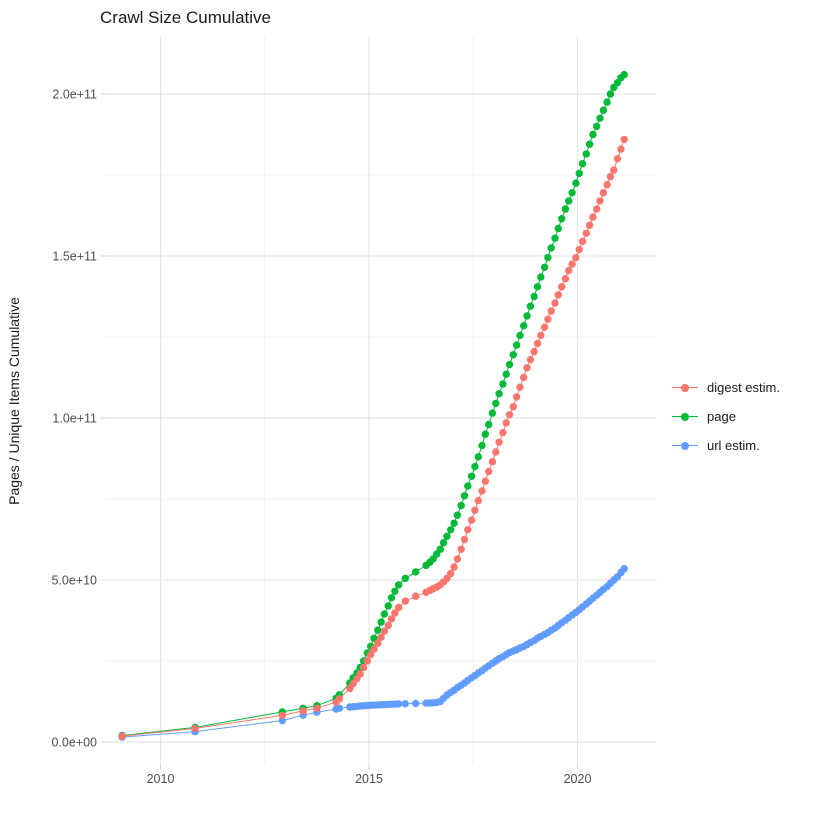 The width and height of the screenshot is (826, 827). I want to click on legend-key-page-dot-icon, so click(685, 417).